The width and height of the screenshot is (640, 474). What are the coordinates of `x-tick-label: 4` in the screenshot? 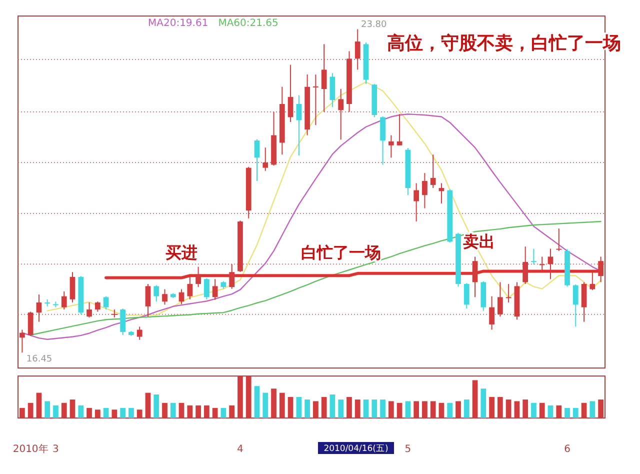 It's located at (240, 449).